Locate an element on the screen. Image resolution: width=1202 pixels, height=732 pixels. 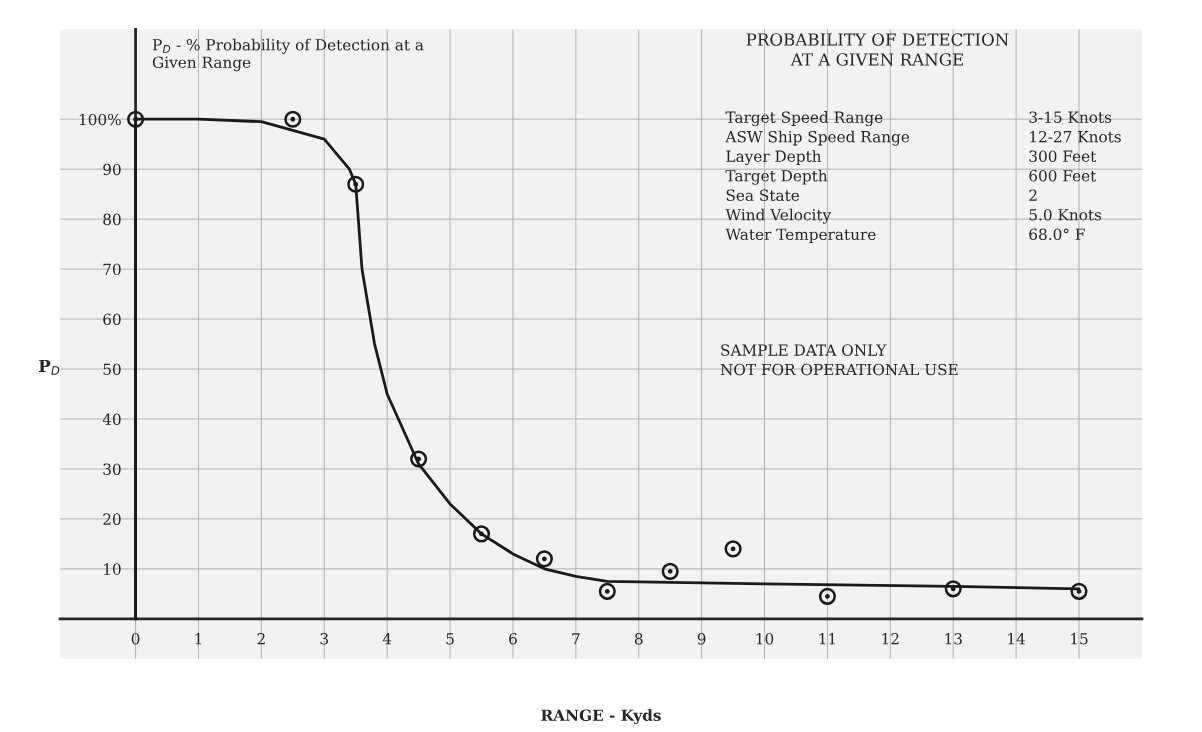
y-tick-label: 100% is located at coordinates (100, 119).